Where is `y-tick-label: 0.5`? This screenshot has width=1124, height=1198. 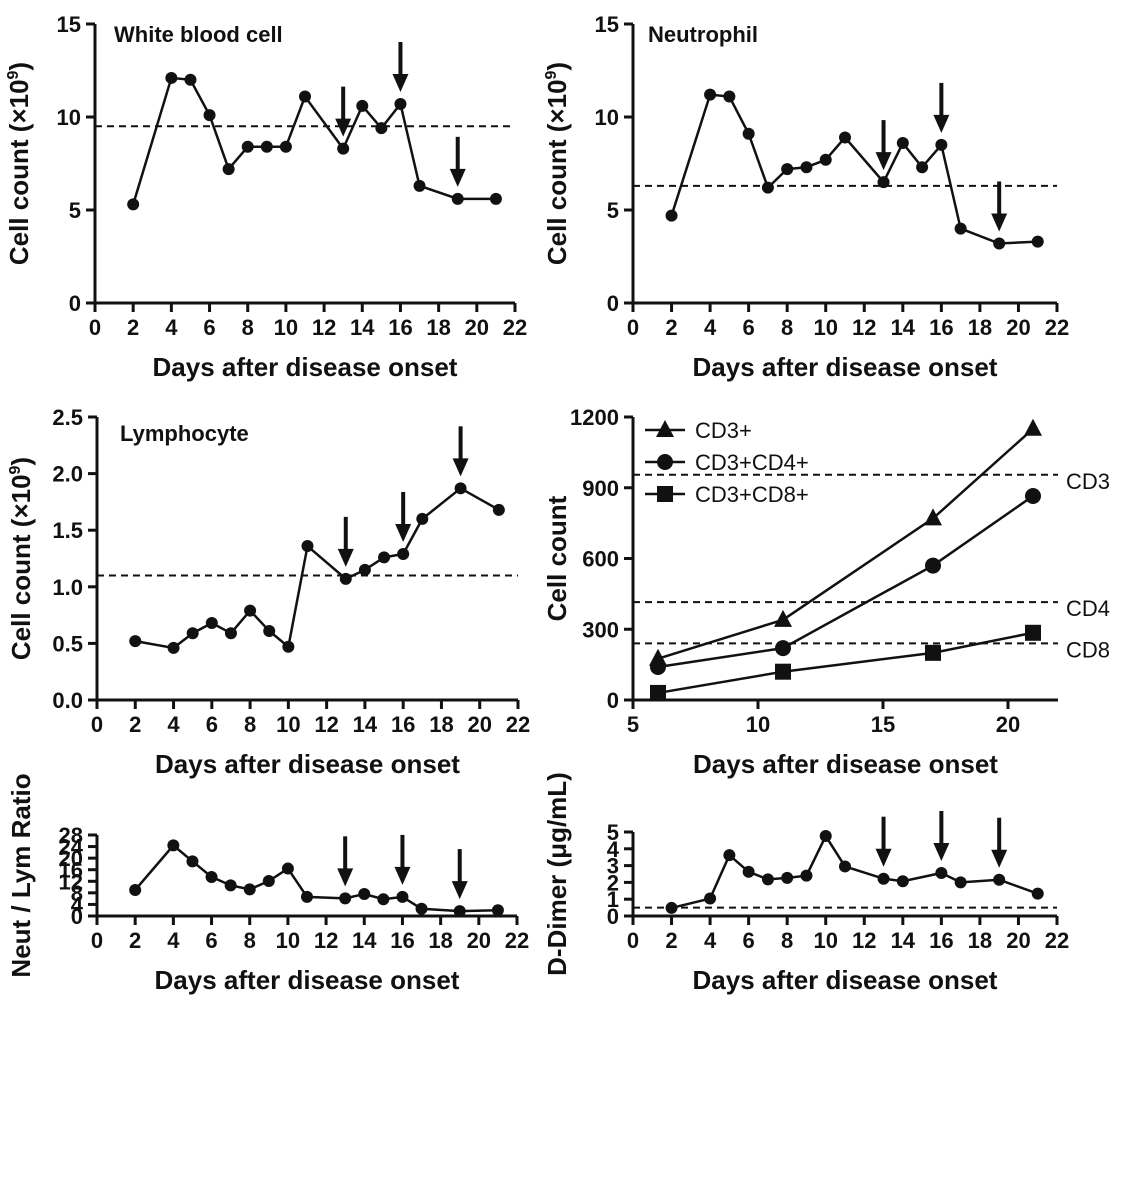
y-tick-label: 0.5 is located at coordinates (67, 643).